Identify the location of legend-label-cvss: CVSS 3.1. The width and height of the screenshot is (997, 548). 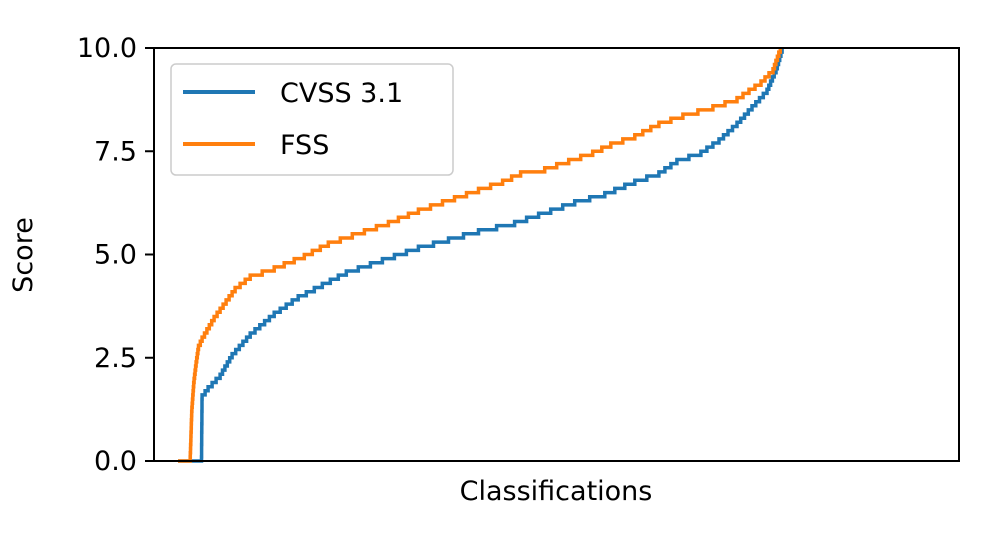
(341, 93).